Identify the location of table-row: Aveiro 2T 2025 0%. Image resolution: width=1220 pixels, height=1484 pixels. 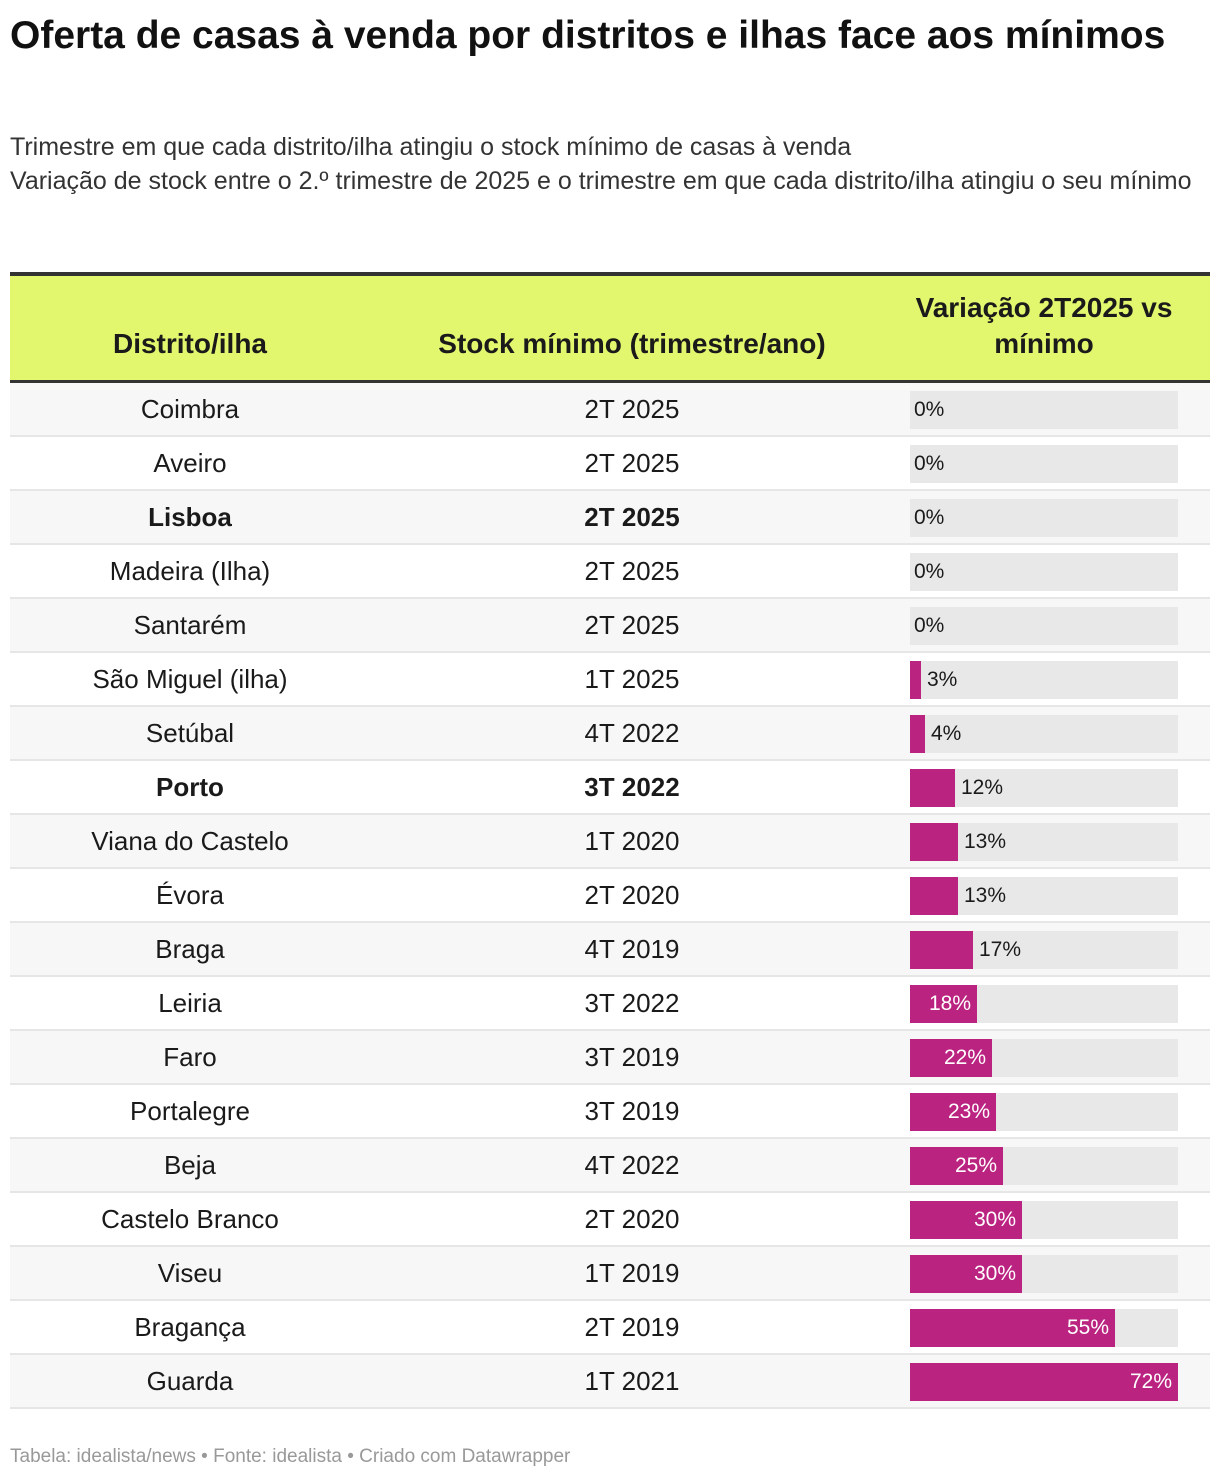
(610, 464).